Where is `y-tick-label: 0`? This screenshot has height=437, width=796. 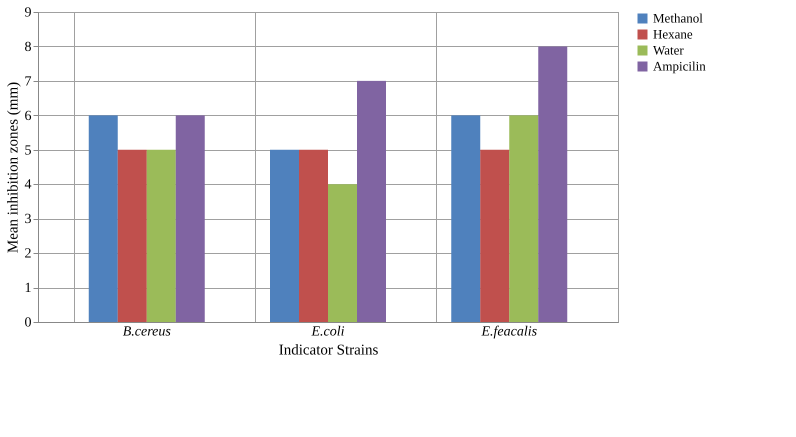 y-tick-label: 0 is located at coordinates (28, 323).